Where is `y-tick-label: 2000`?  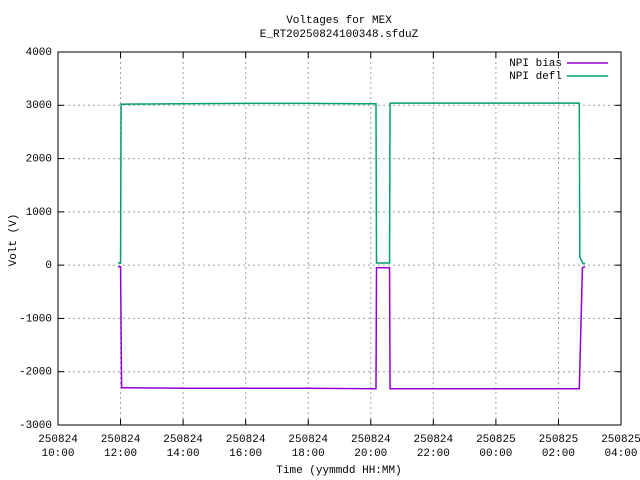
y-tick-label: 2000 is located at coordinates (39, 159).